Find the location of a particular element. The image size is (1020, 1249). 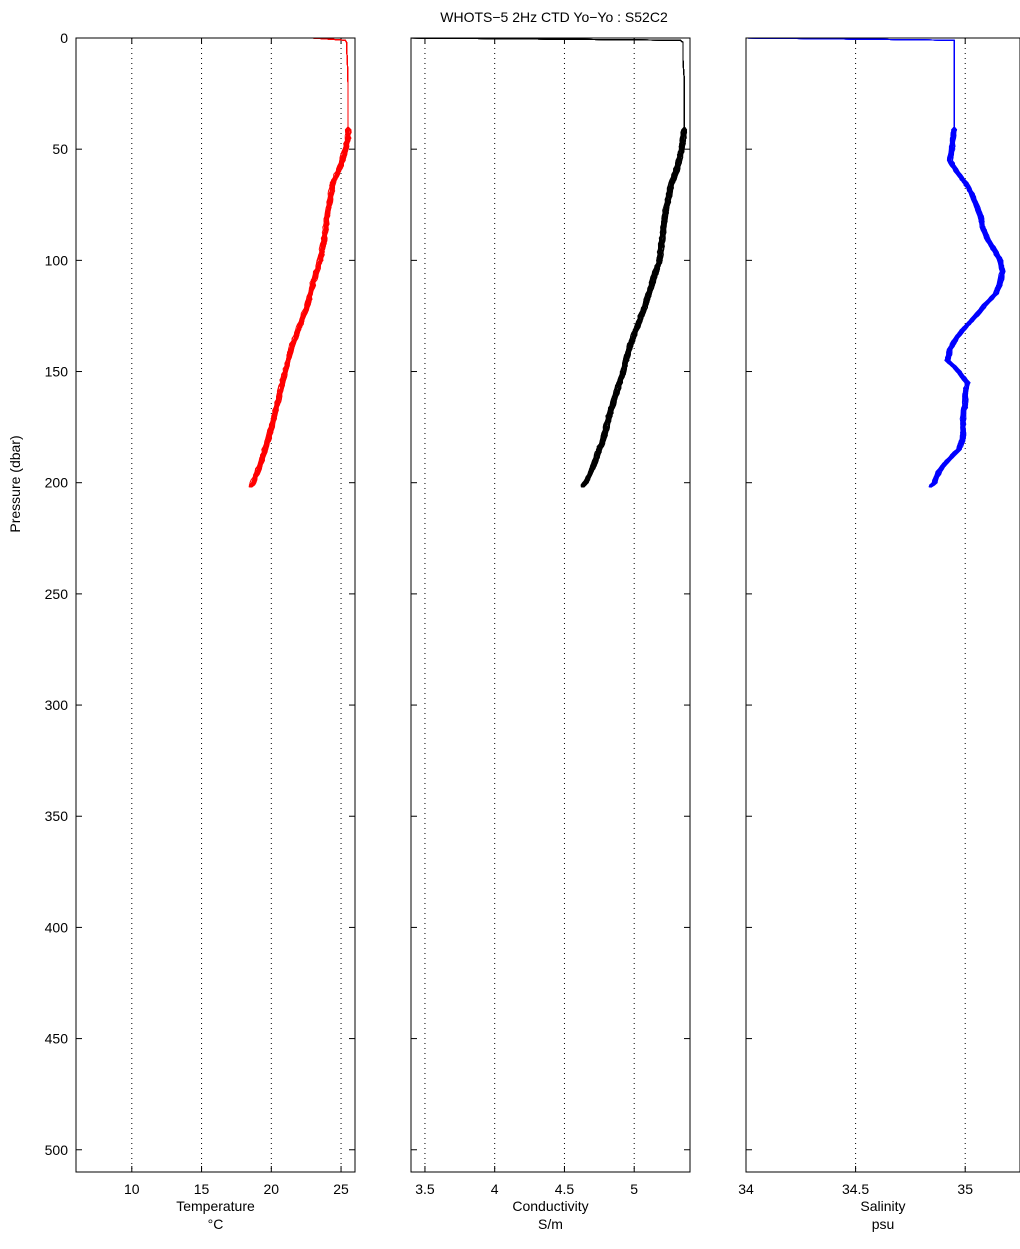

x-tick-label: 4.5 is located at coordinates (565, 1189).